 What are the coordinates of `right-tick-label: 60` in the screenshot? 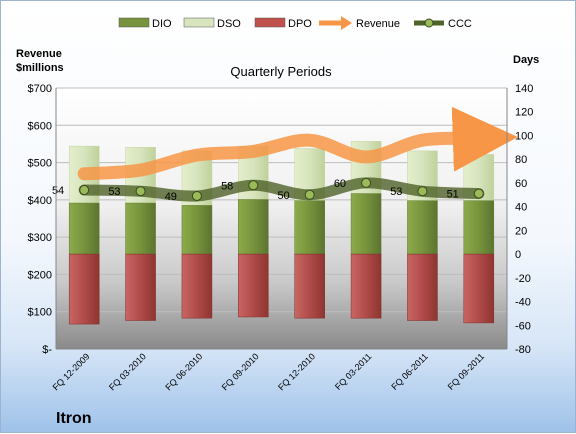 It's located at (521, 184).